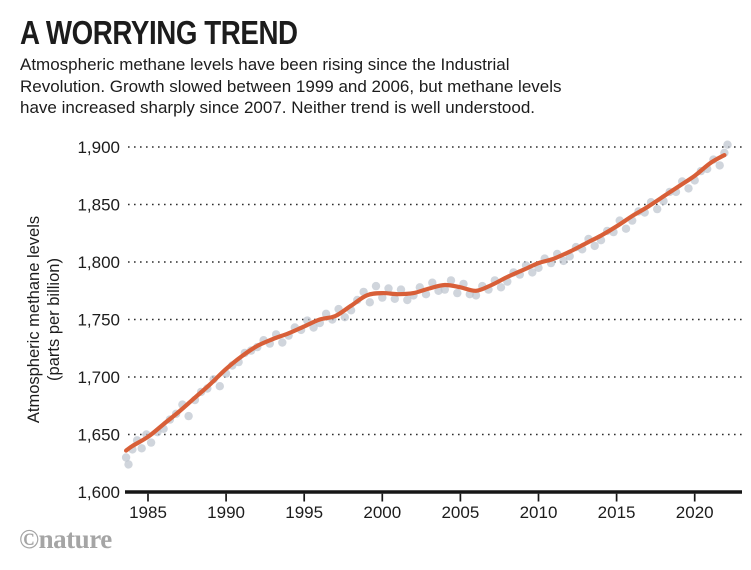  I want to click on svg-text: 2020, so click(695, 512).